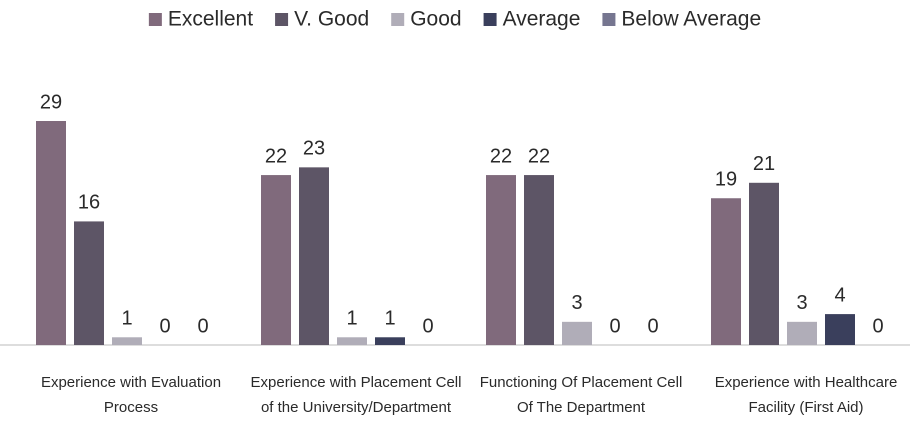  I want to click on legend-label: Excellent, so click(210, 19).